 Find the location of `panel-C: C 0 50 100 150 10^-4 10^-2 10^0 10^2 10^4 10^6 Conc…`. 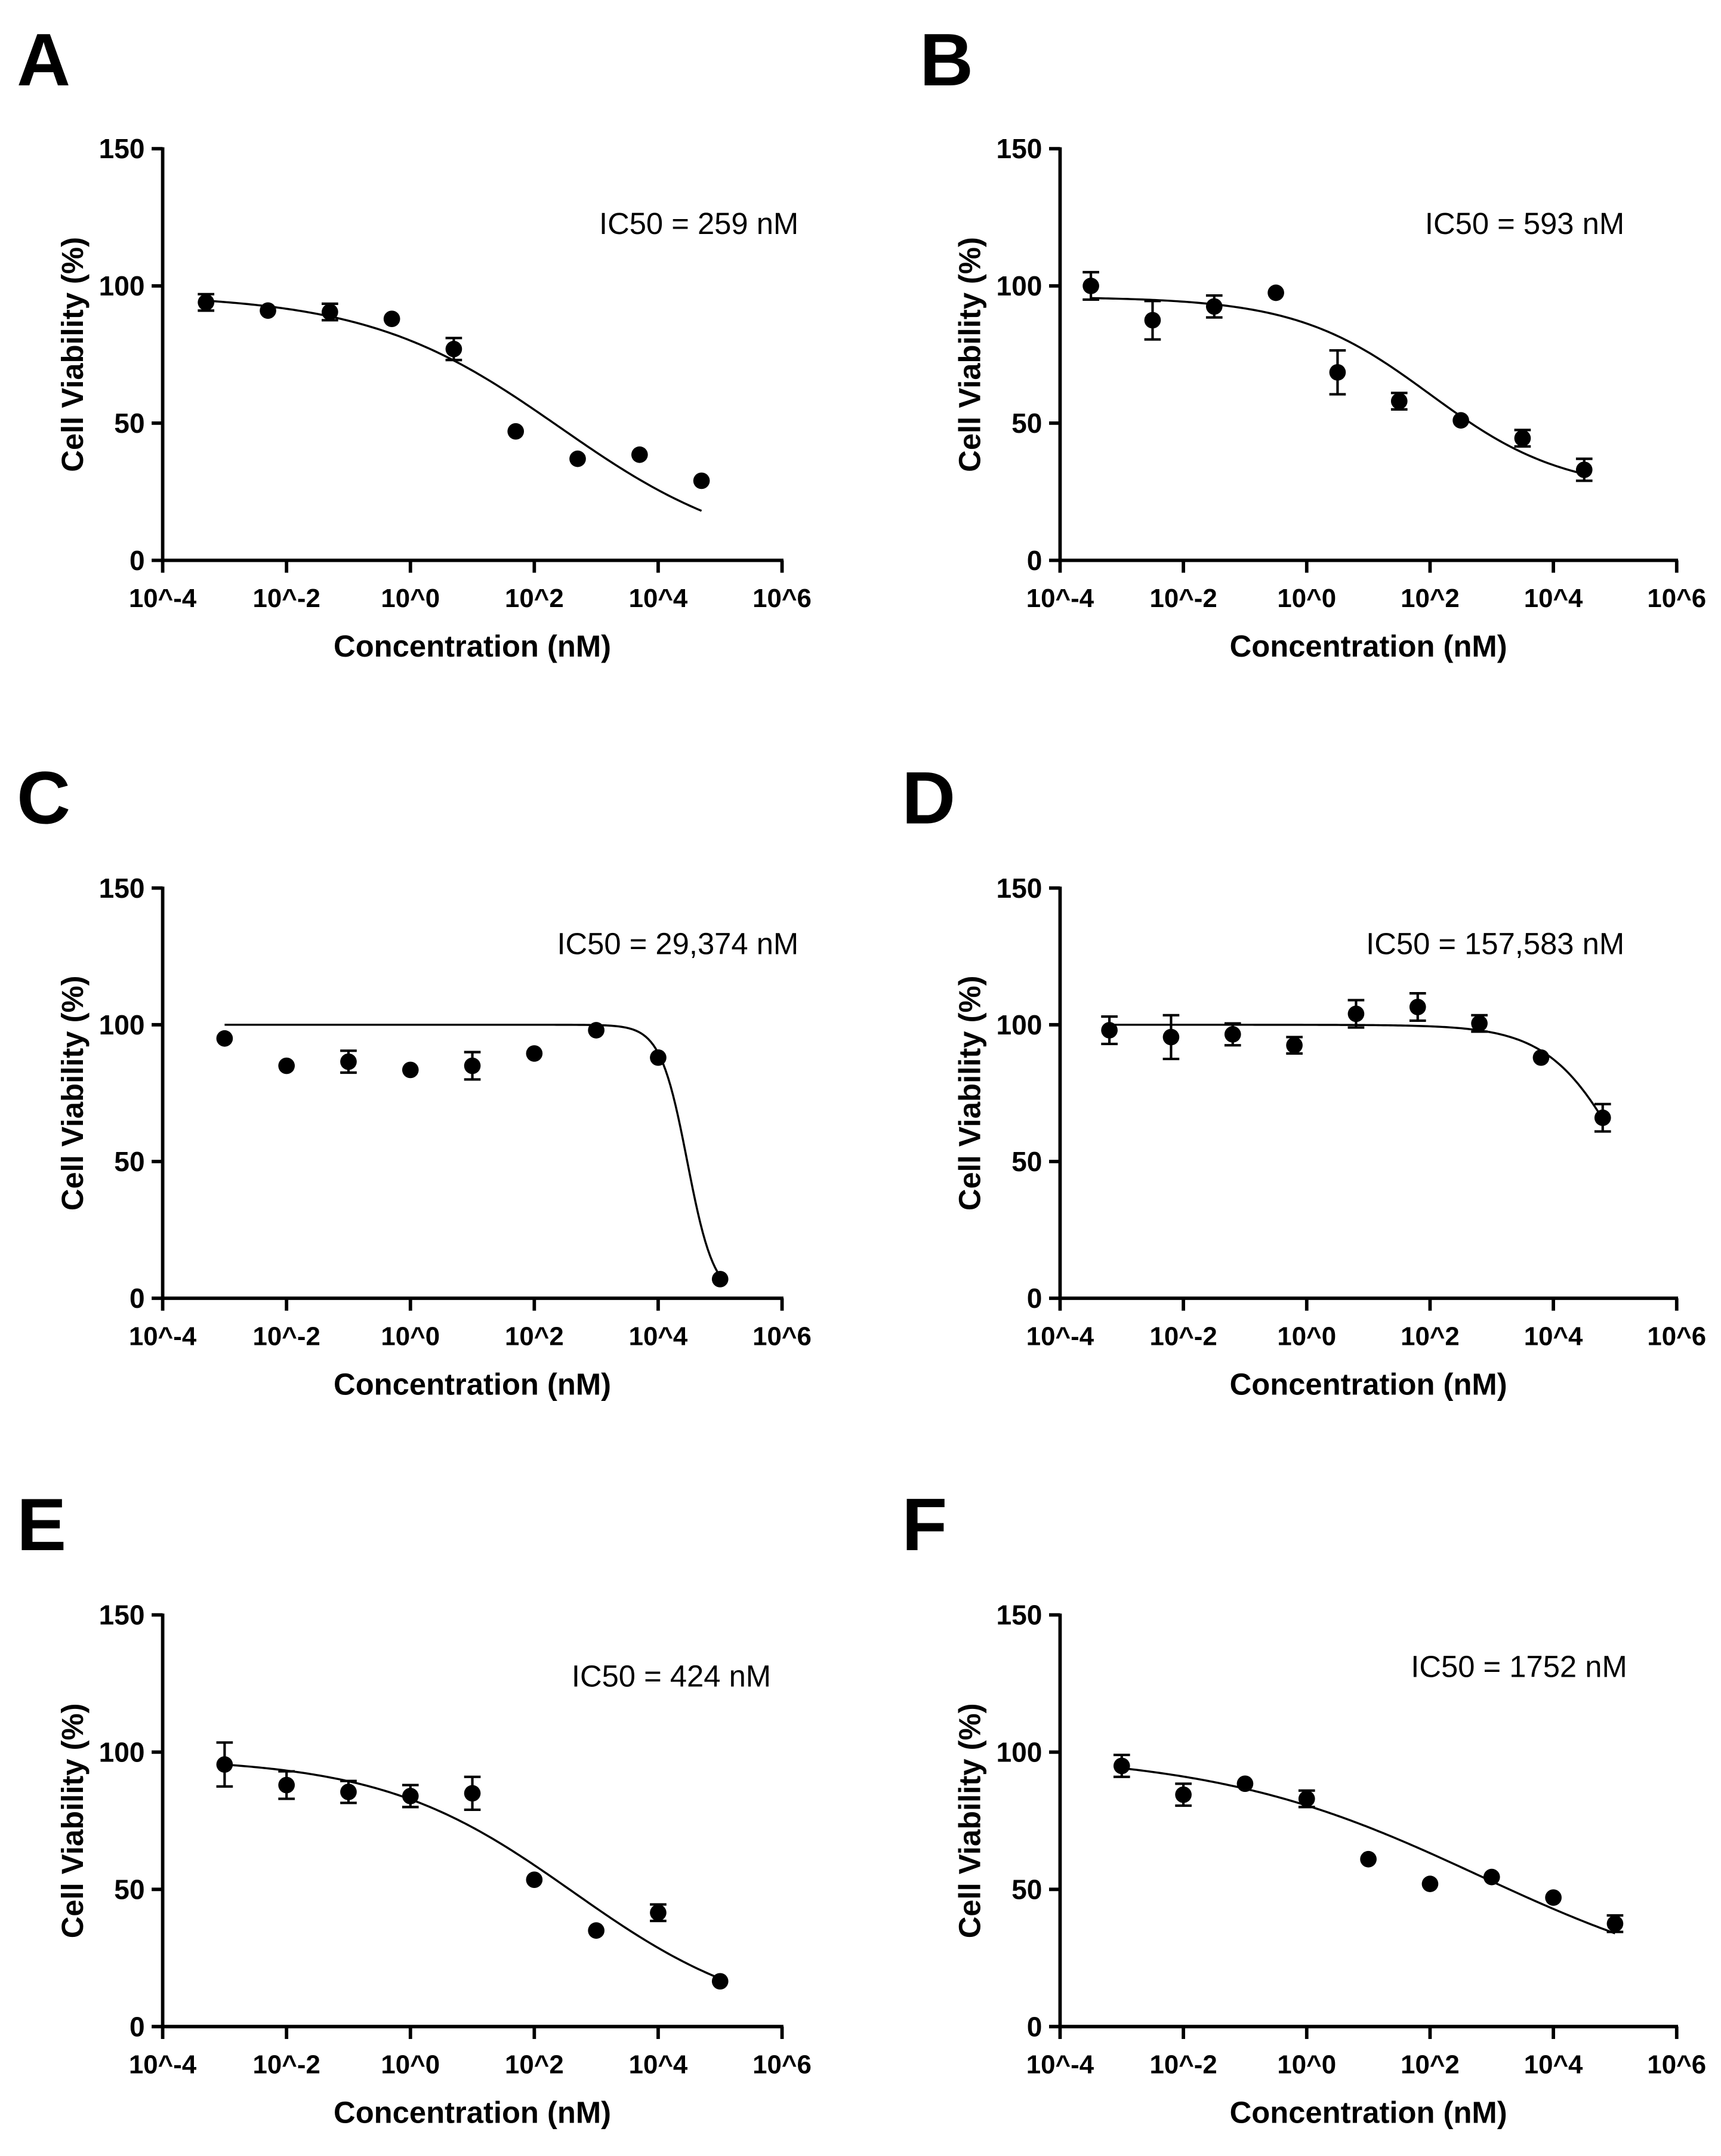

panel-C: C 0 50 100 150 10^-4 10^-2 10^0 10^2 10^4 10^6 Conc… is located at coordinates (414, 1078).